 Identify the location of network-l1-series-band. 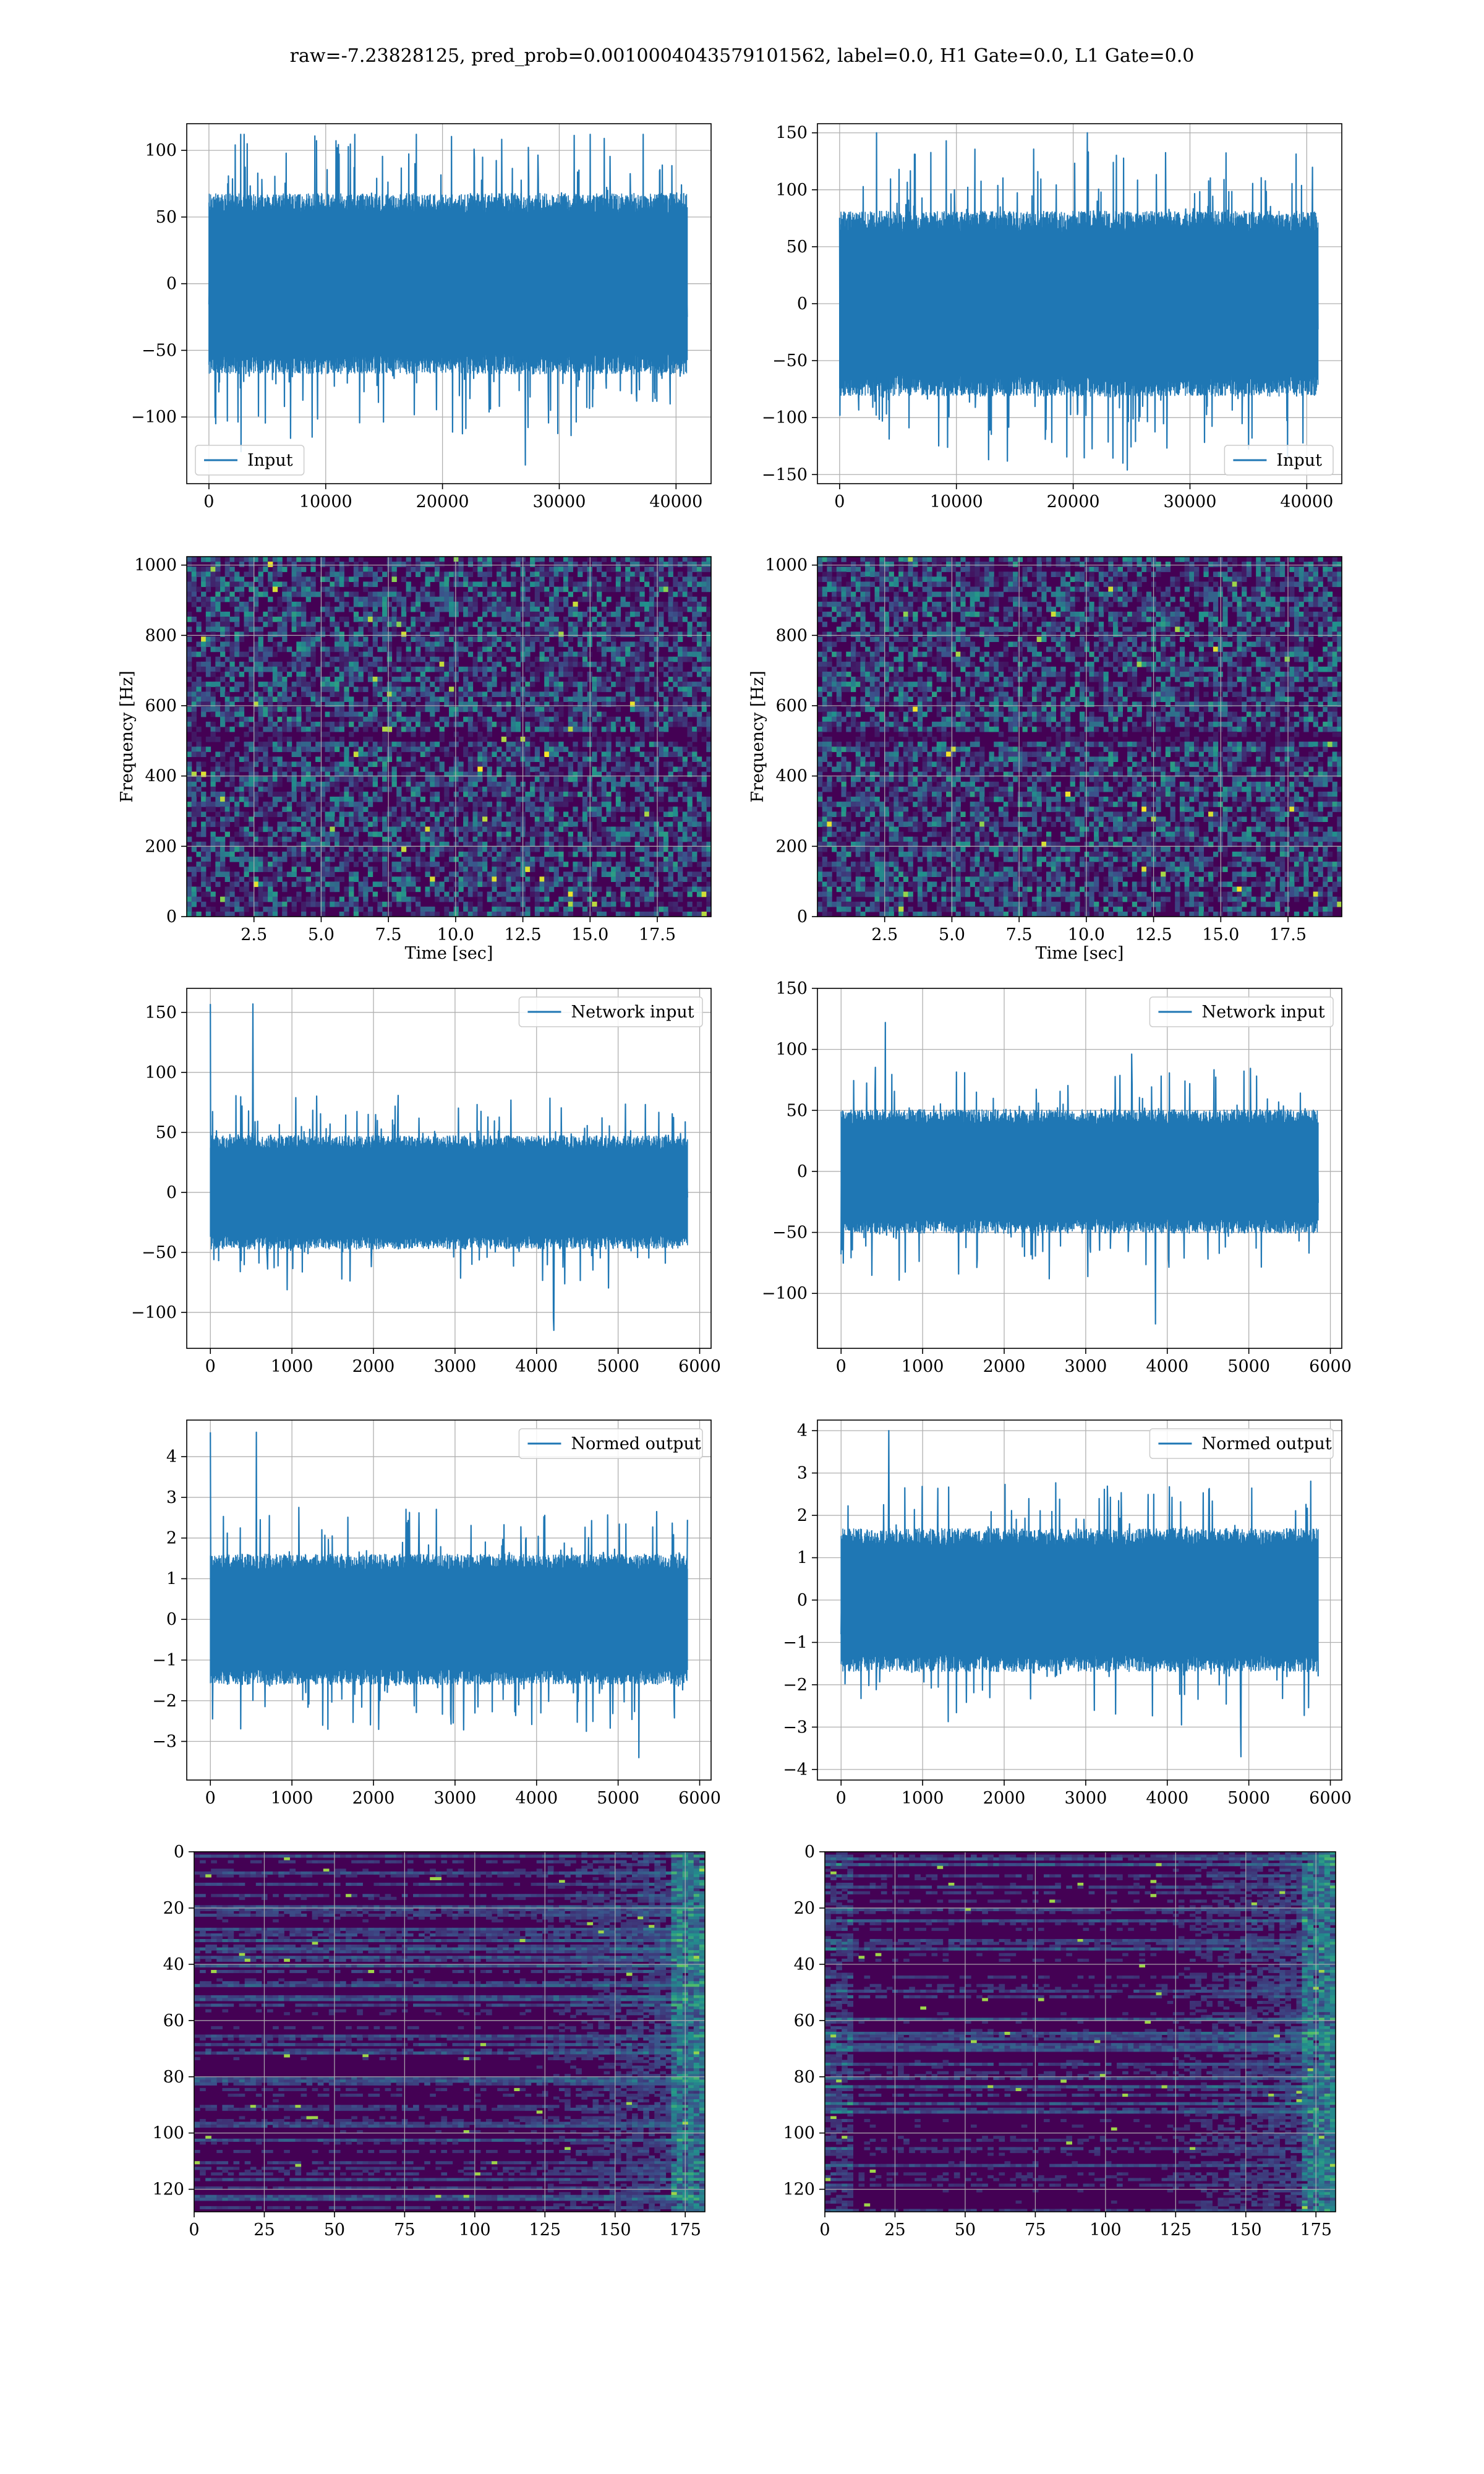
(1079, 1171).